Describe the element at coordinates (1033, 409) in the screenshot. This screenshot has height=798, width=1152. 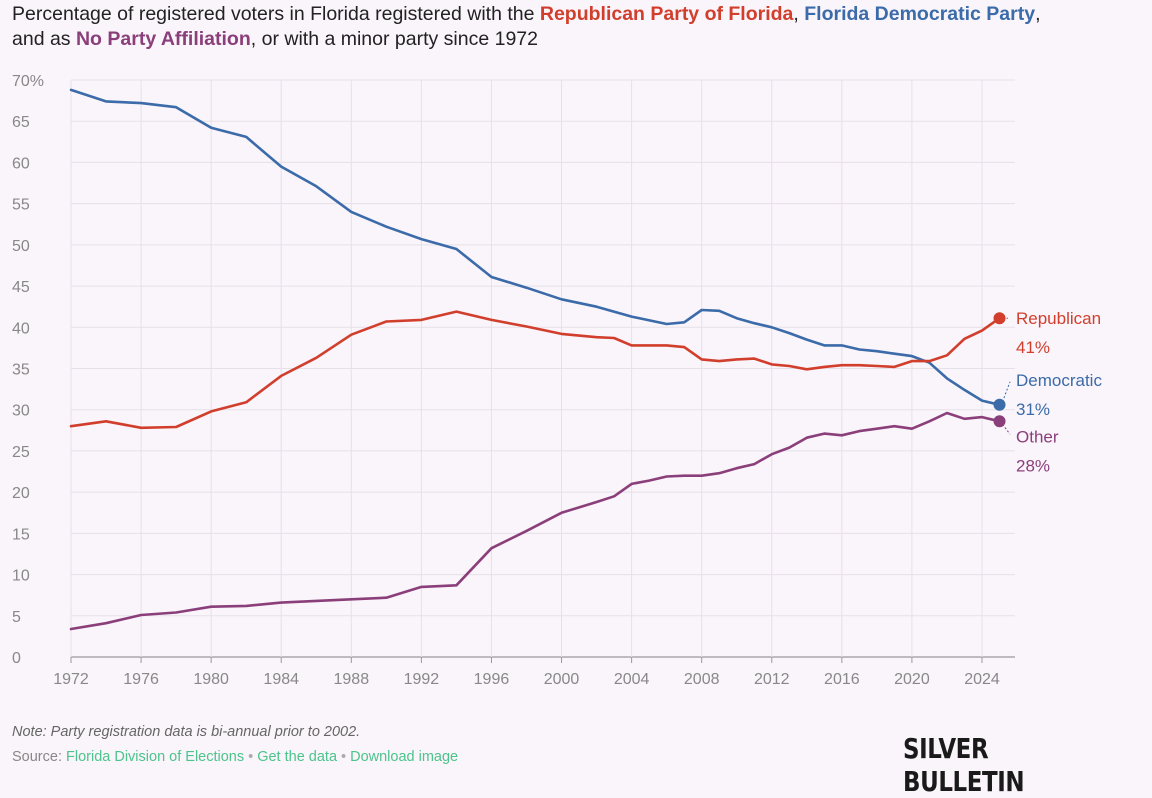
I see `democratic-end-value: 31%` at that location.